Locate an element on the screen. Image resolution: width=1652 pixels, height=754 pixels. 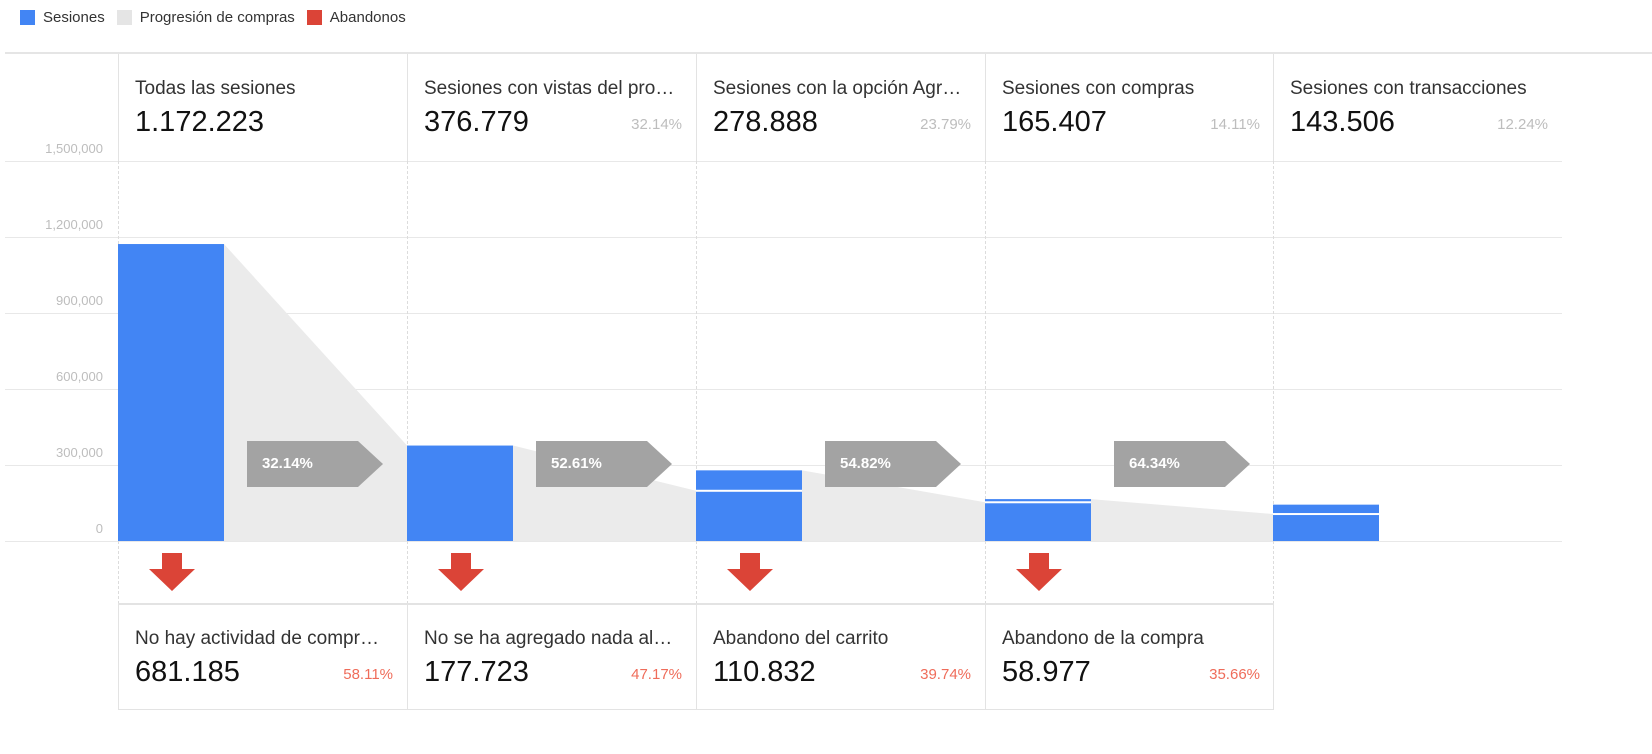
stage-value: 1.172.223 is located at coordinates (200, 122).